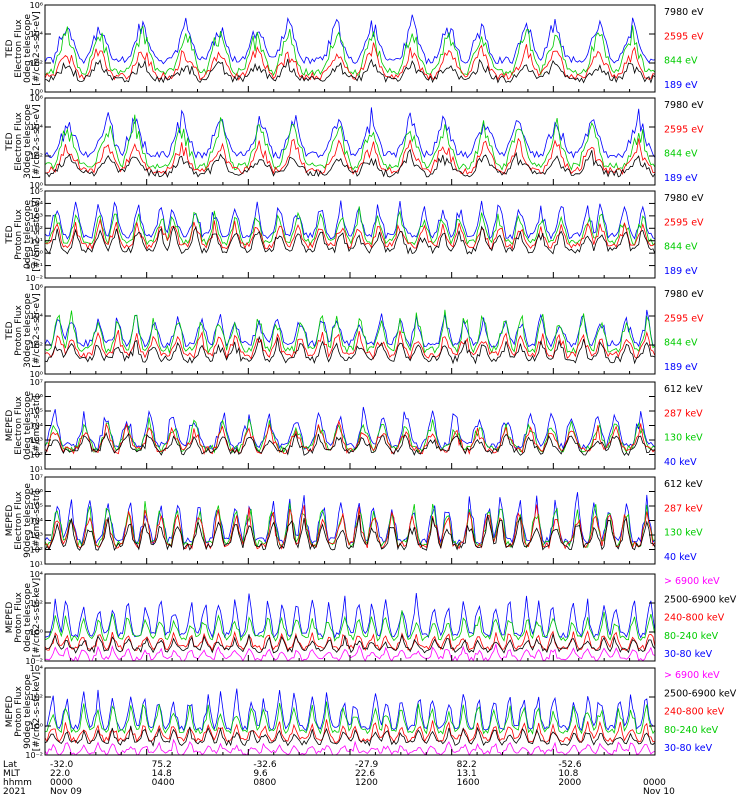 Image resolution: width=750 pixels, height=800 pixels. What do you see at coordinates (694, 618) in the screenshot?
I see `panel-7-legend-entry: 240-800 keV` at bounding box center [694, 618].